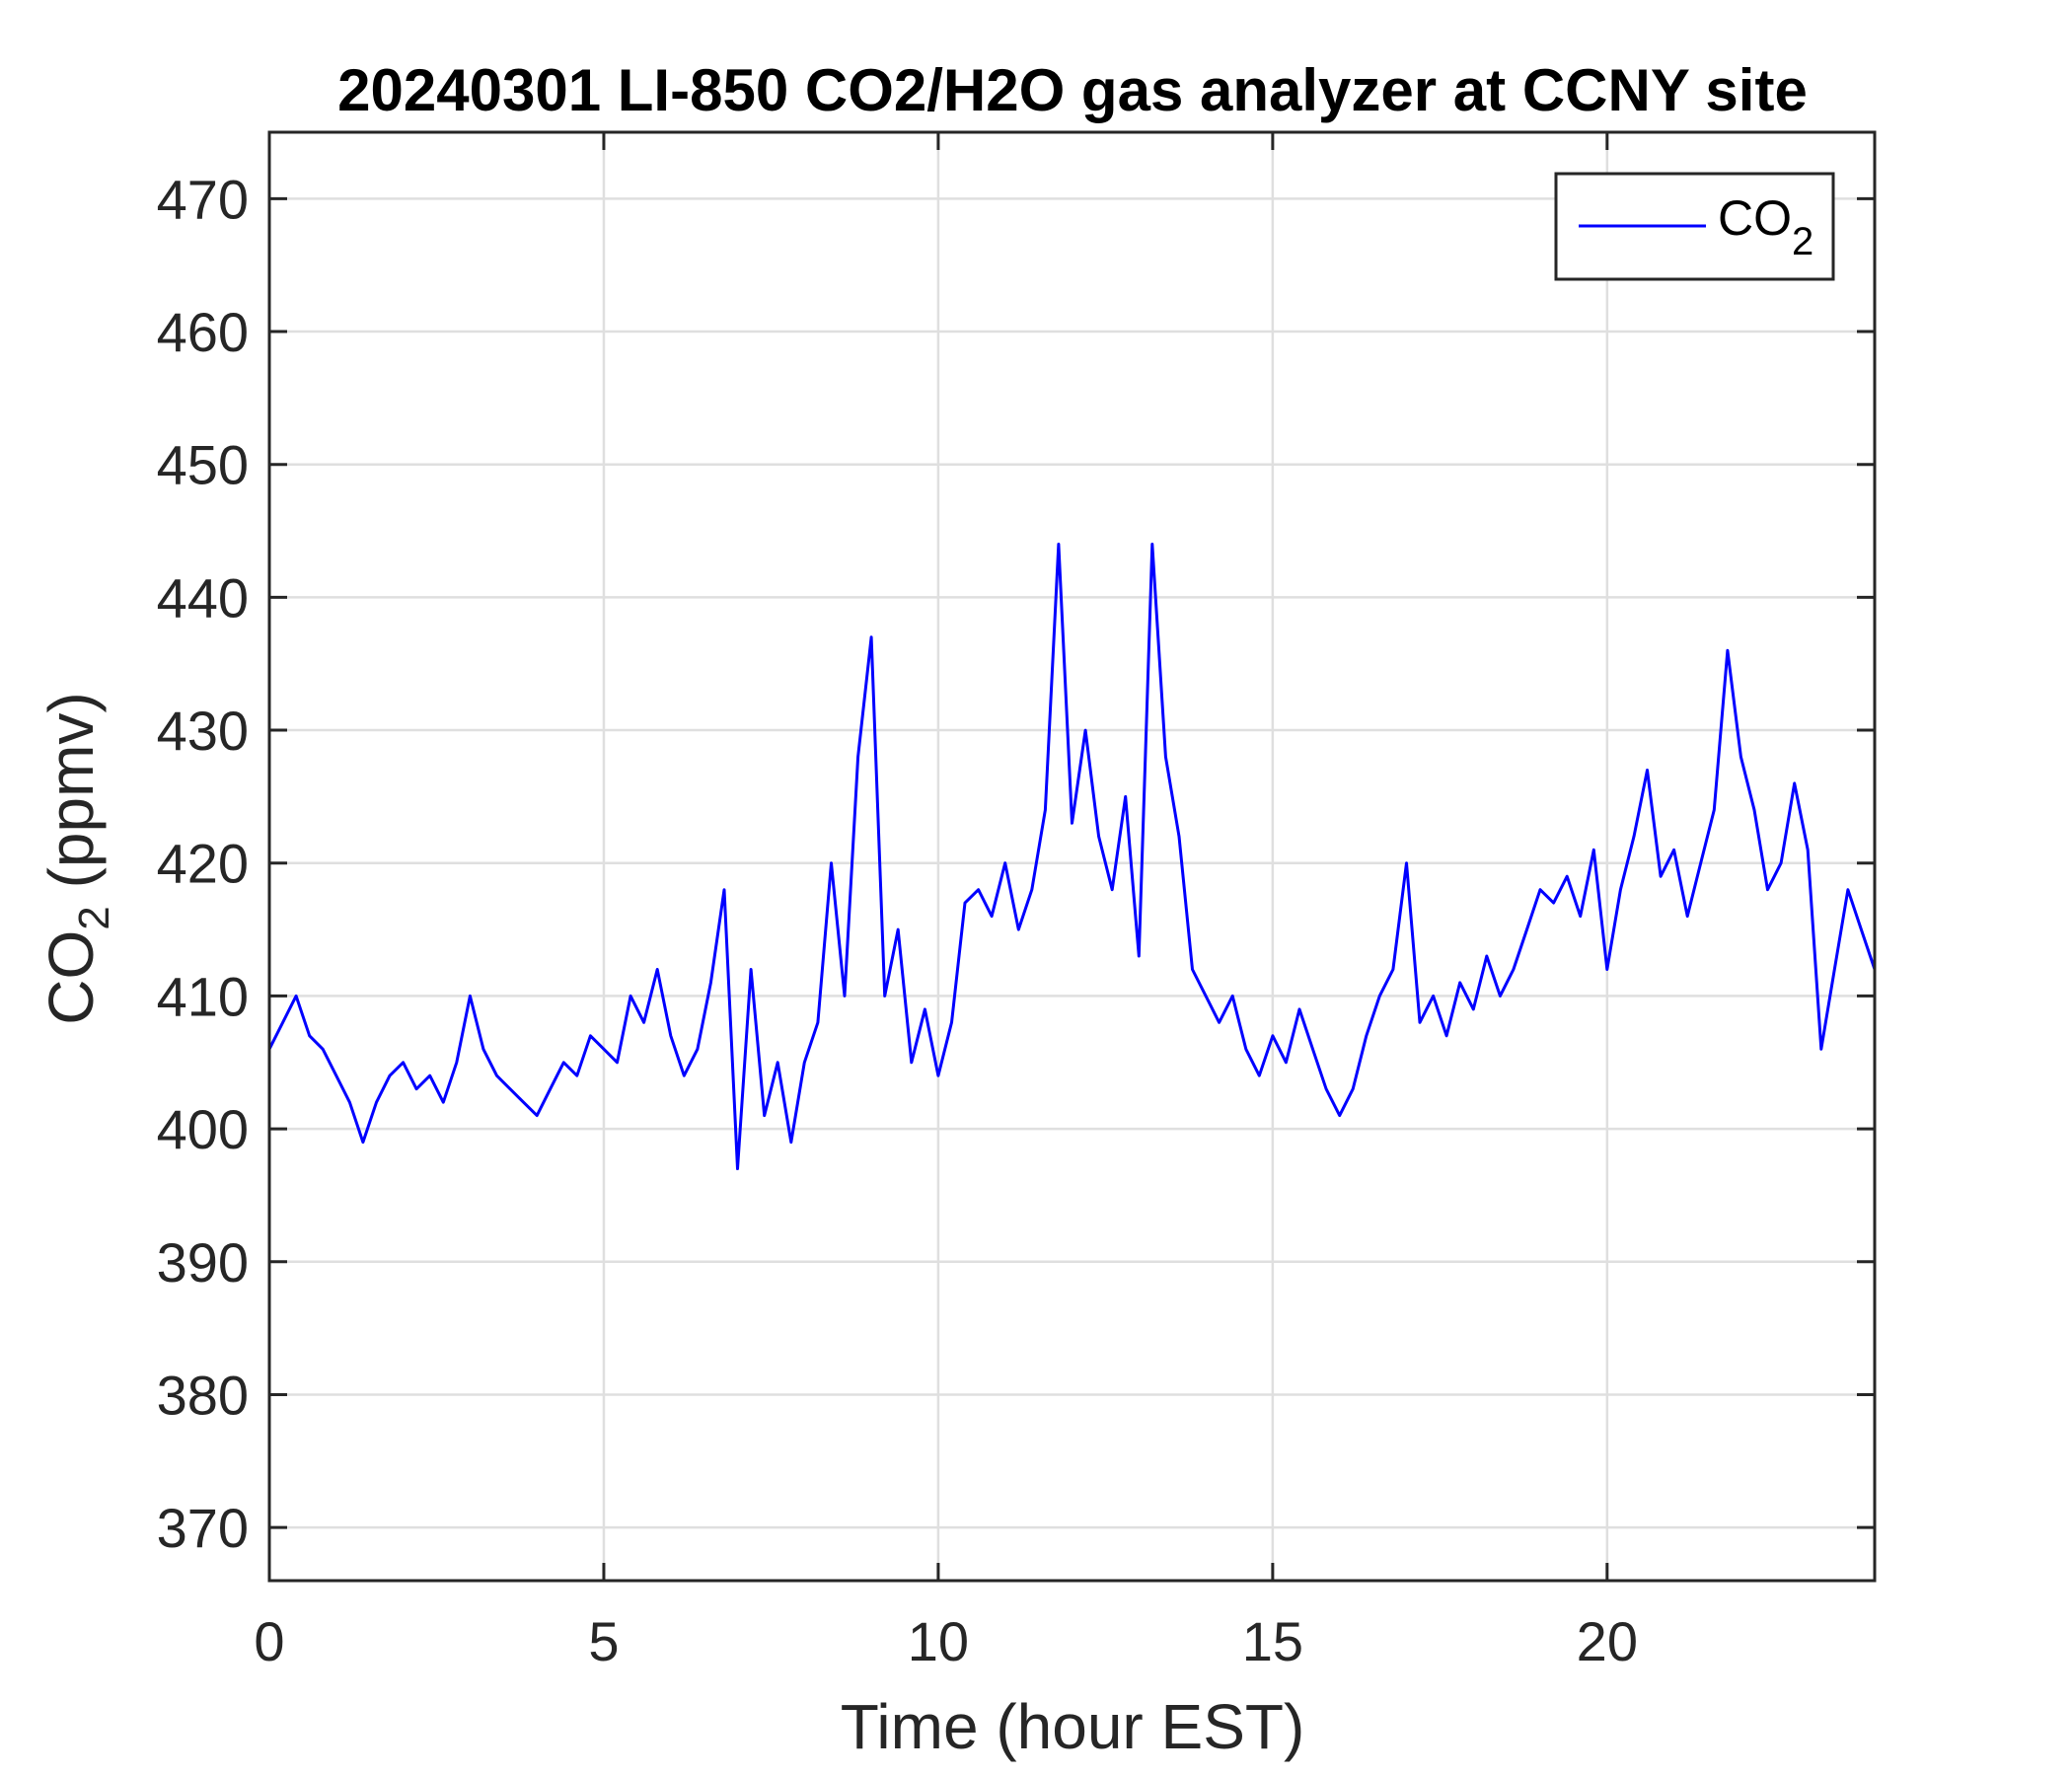 This screenshot has width=2072, height=1776. Describe the element at coordinates (1273, 1641) in the screenshot. I see `x-tick-label: 15` at that location.